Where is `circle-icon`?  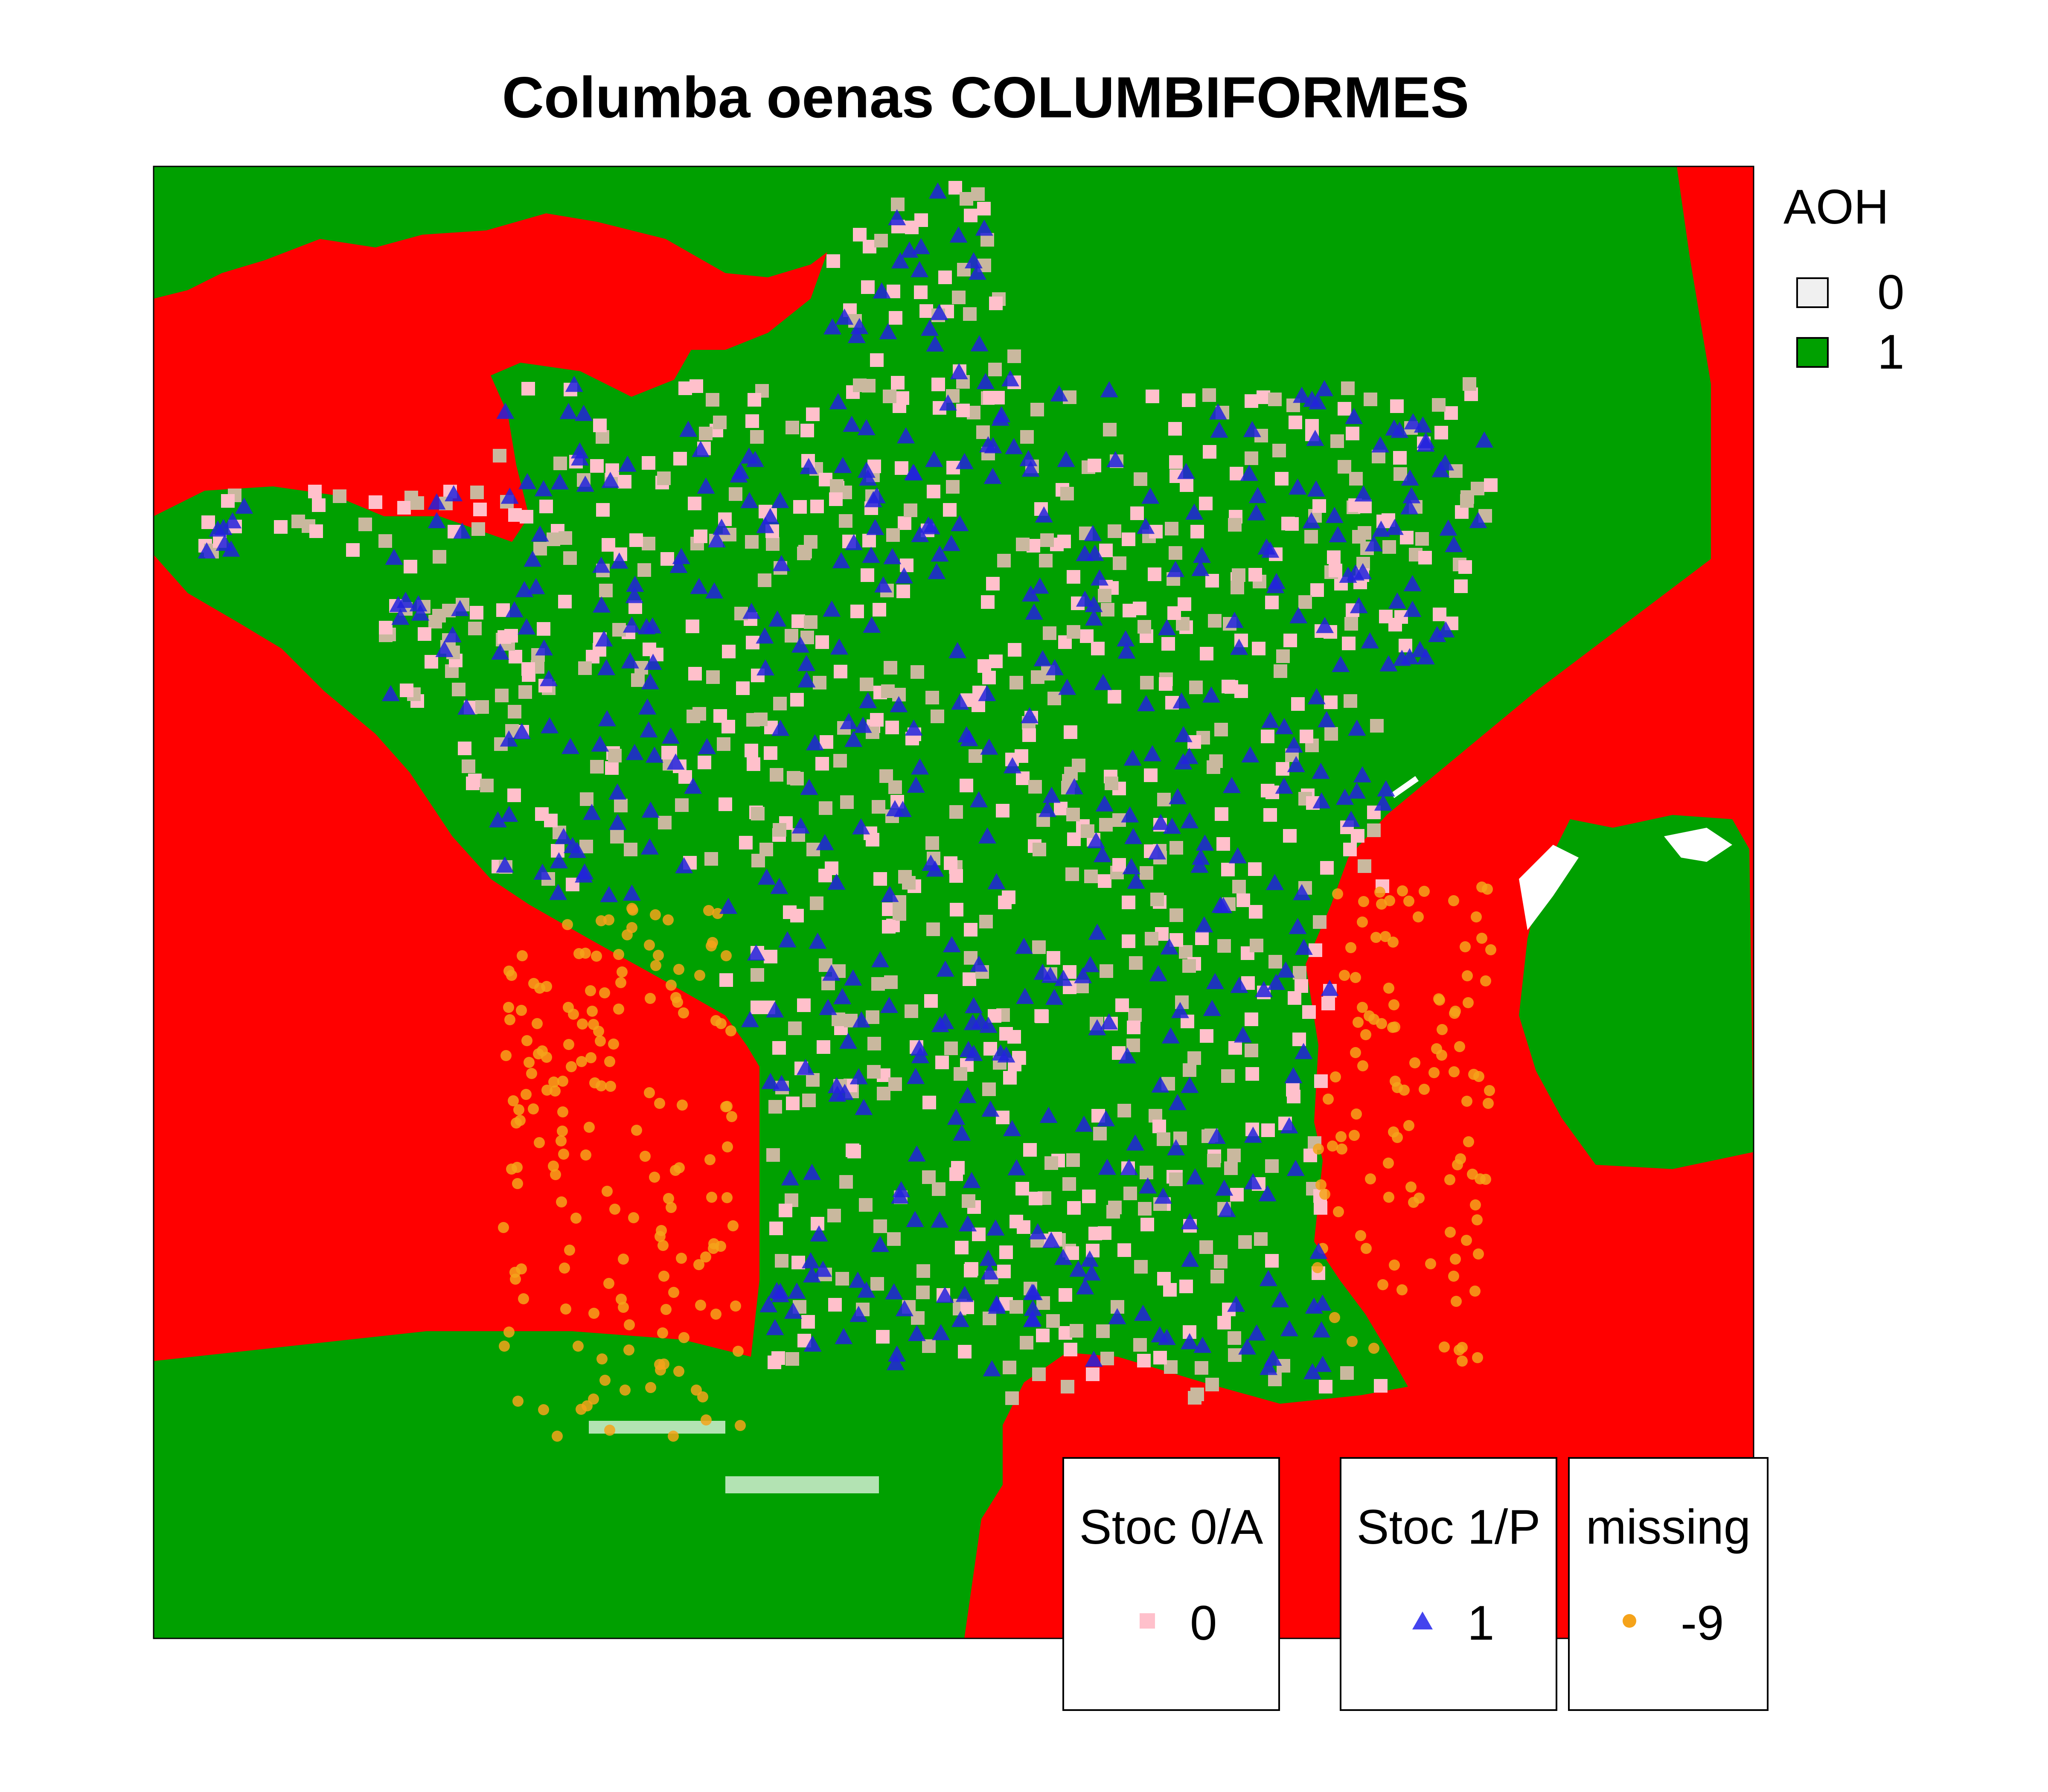
circle-icon is located at coordinates (1629, 1621).